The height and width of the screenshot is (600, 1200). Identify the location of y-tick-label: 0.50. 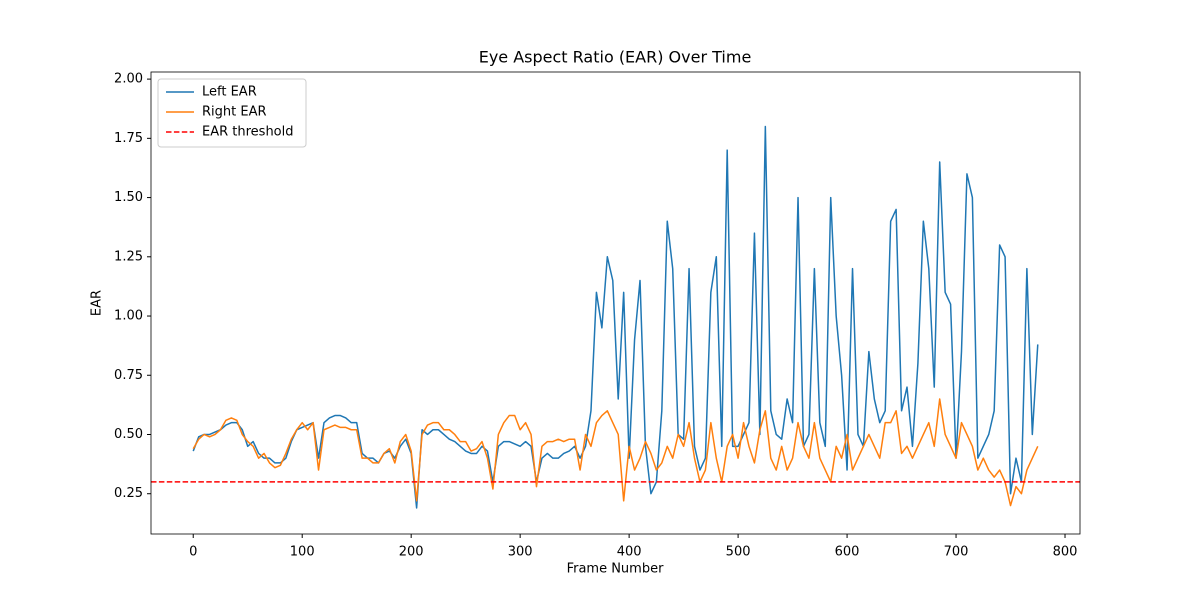
(128, 434).